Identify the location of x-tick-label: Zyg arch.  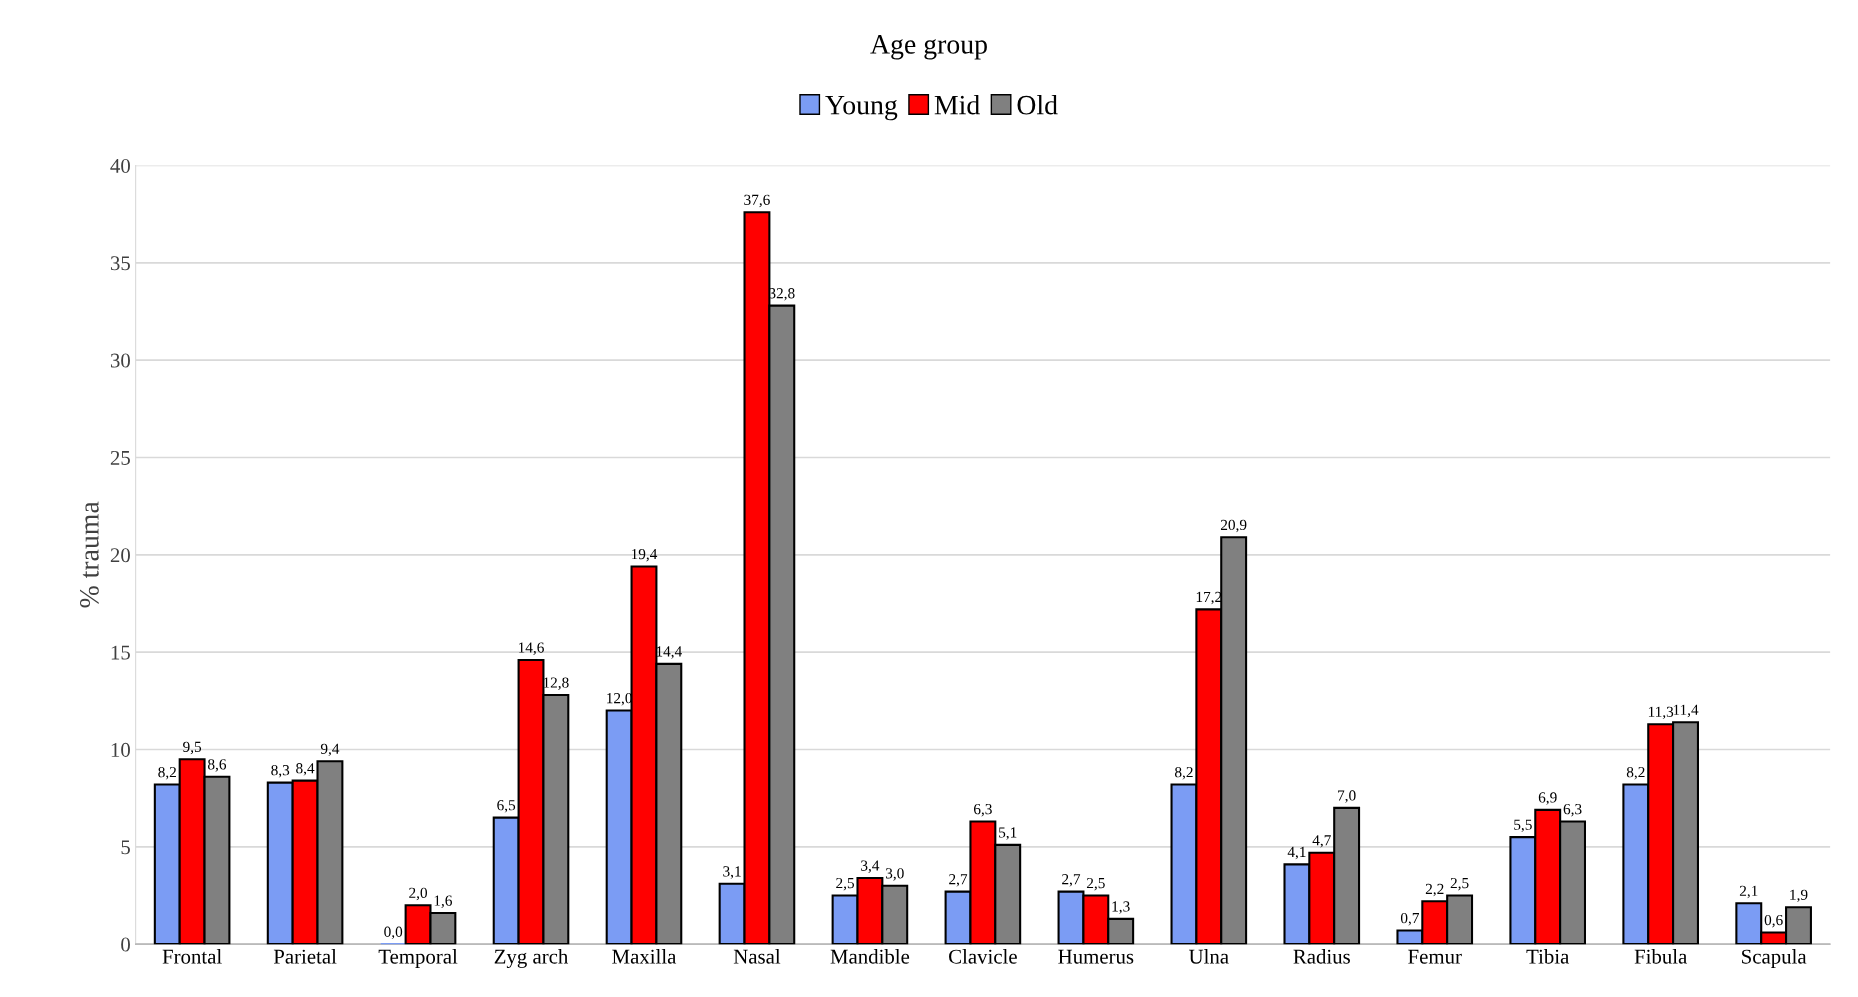
(531, 958).